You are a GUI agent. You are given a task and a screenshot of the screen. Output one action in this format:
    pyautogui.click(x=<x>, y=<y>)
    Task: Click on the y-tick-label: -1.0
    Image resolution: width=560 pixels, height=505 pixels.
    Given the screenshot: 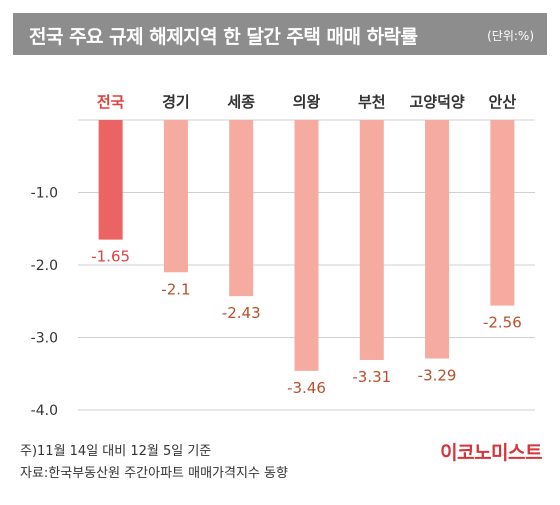 What is the action you would take?
    pyautogui.click(x=44, y=194)
    